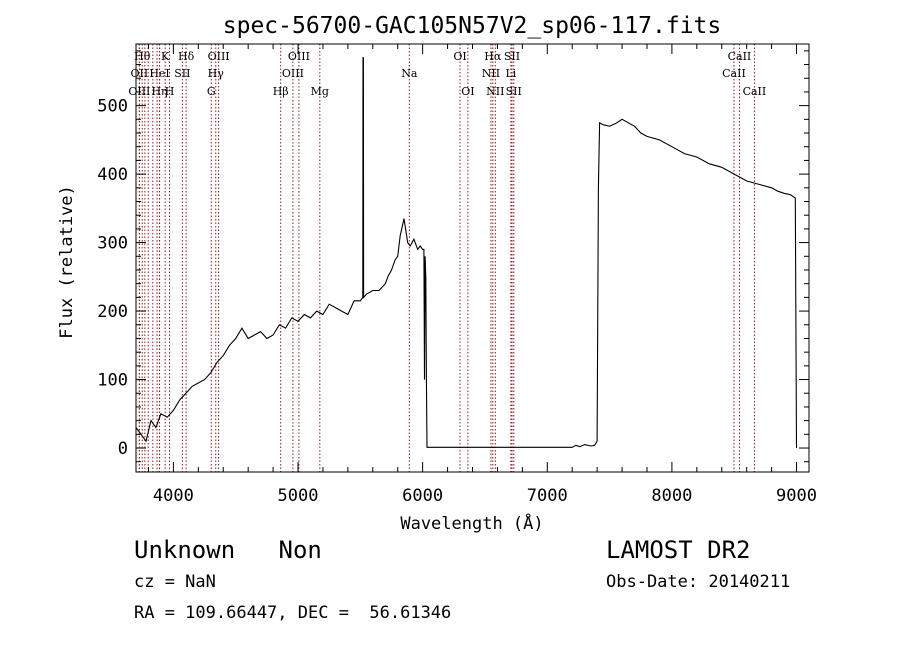 The width and height of the screenshot is (900, 649). I want to click on y-tick-label: 100, so click(112, 381).